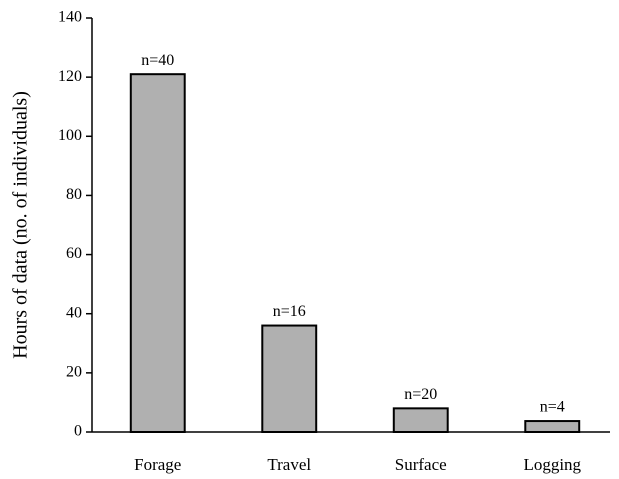  What do you see at coordinates (157, 60) in the screenshot?
I see `bar-annotation: n=40` at bounding box center [157, 60].